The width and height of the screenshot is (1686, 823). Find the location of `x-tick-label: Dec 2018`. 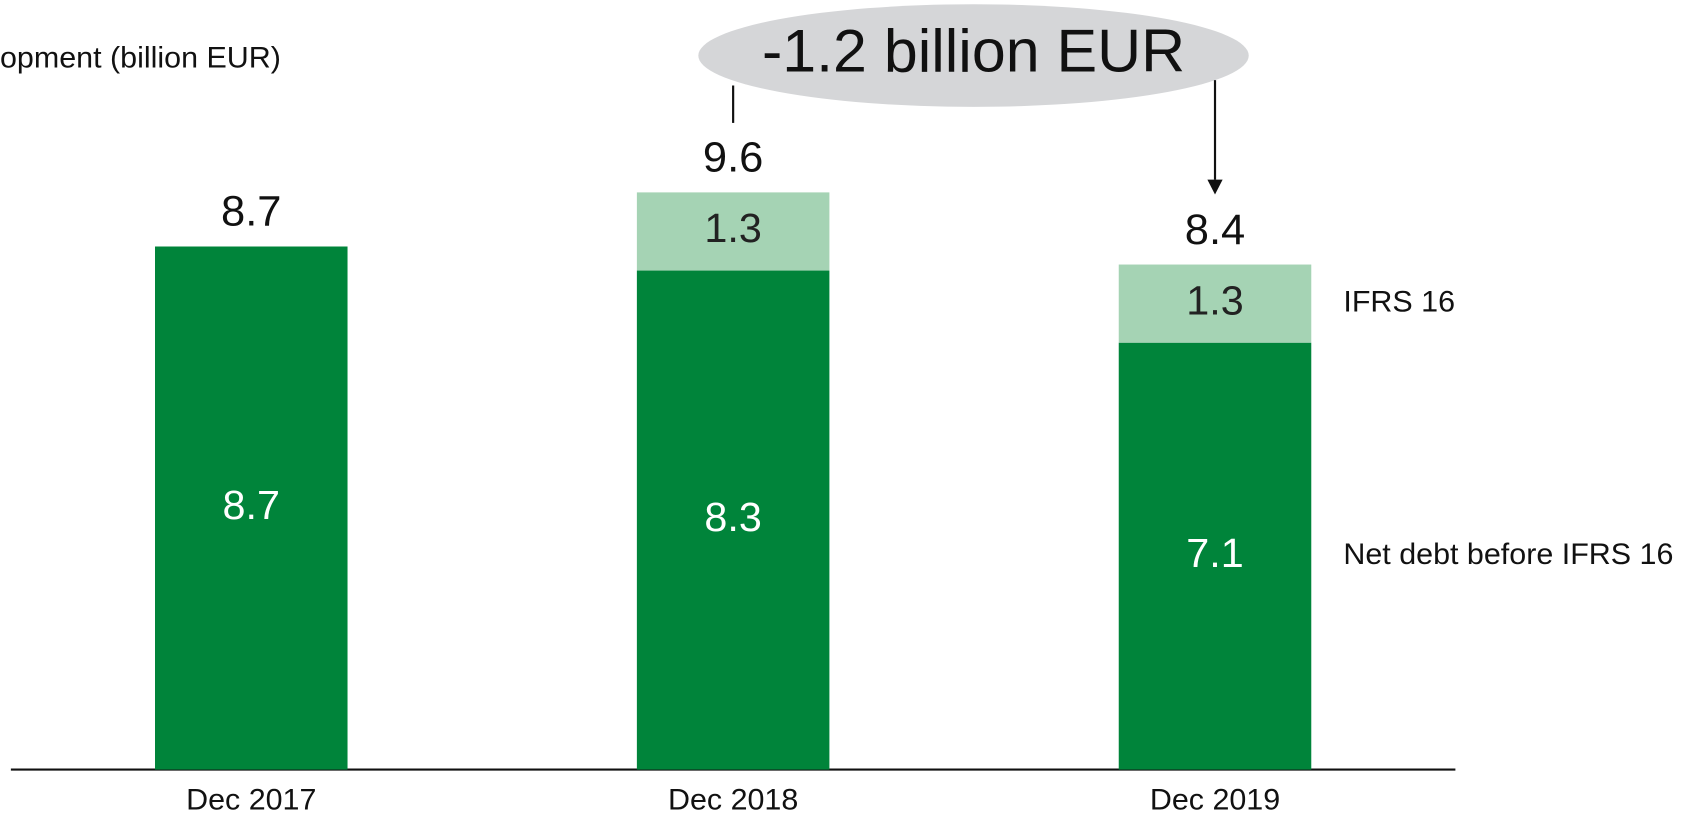

x-tick-label: Dec 2018 is located at coordinates (733, 800).